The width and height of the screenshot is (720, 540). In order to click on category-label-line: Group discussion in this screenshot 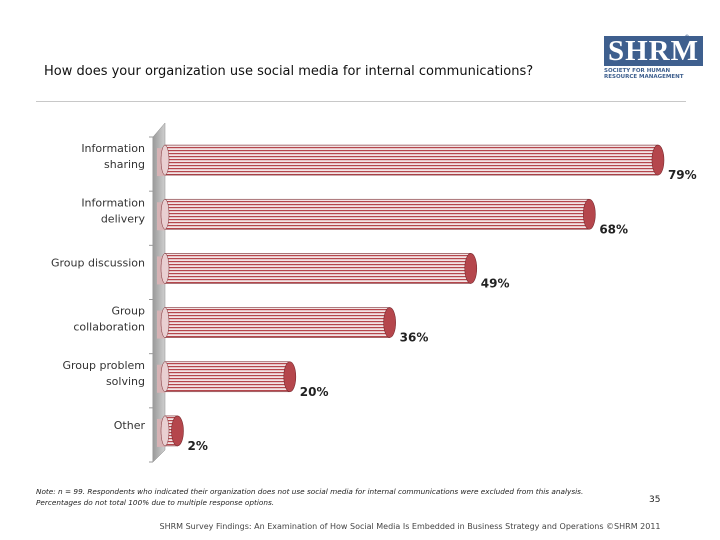, I will do `click(98, 262)`.